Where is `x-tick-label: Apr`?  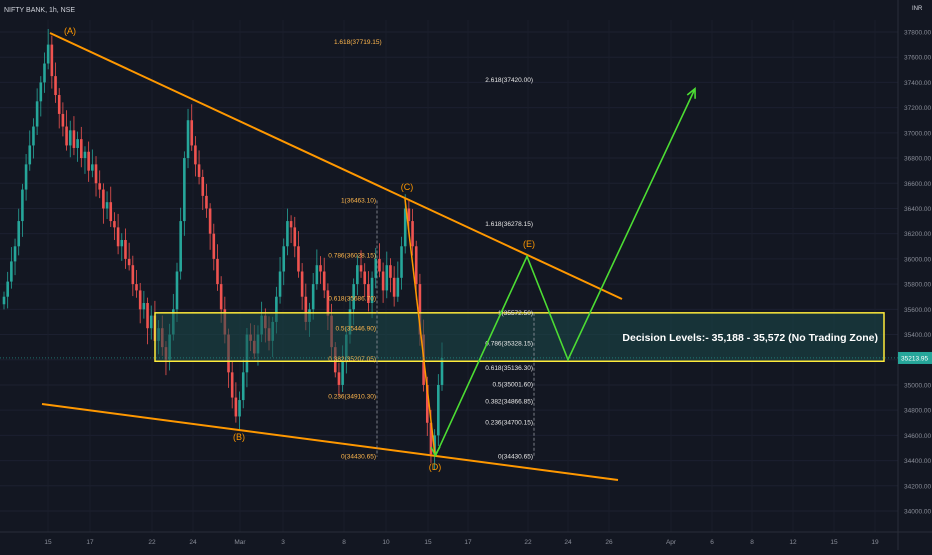
x-tick-label: Apr is located at coordinates (671, 542).